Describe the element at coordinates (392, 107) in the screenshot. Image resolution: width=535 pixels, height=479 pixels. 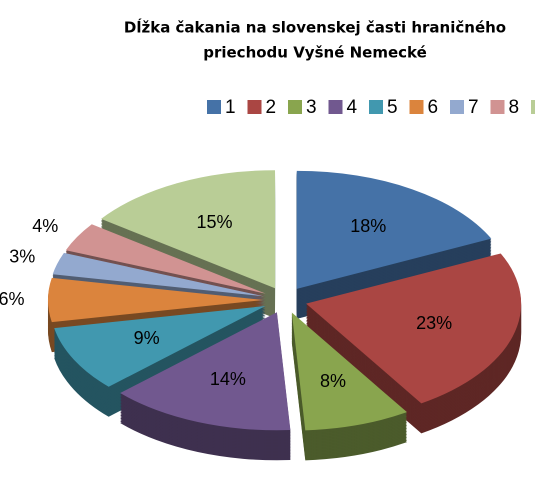
I see `legend-label: 5` at that location.